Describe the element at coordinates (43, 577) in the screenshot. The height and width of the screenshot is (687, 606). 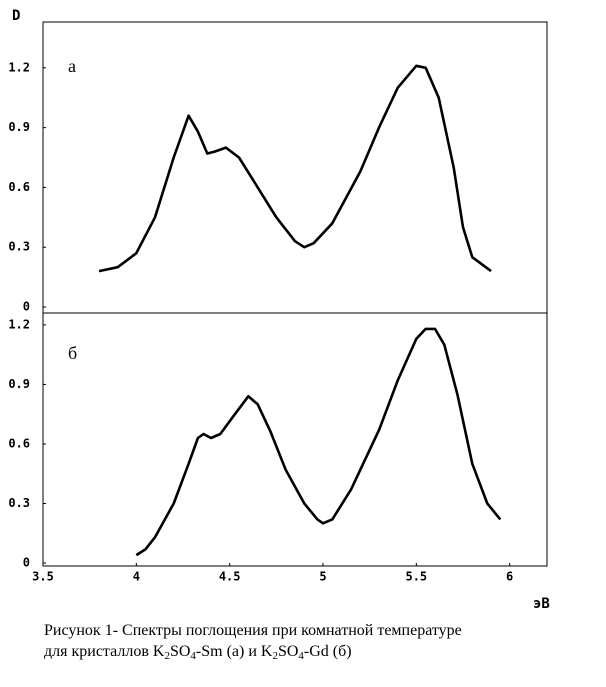
I see `x-tick-label: 3.5` at that location.